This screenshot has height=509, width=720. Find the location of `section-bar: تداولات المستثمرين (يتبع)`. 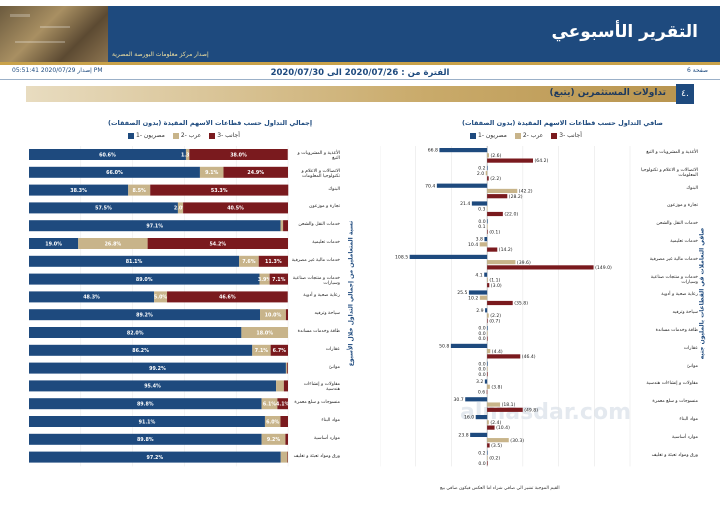

section-bar: تداولات المستثمرين (يتبع) is located at coordinates (360, 94).